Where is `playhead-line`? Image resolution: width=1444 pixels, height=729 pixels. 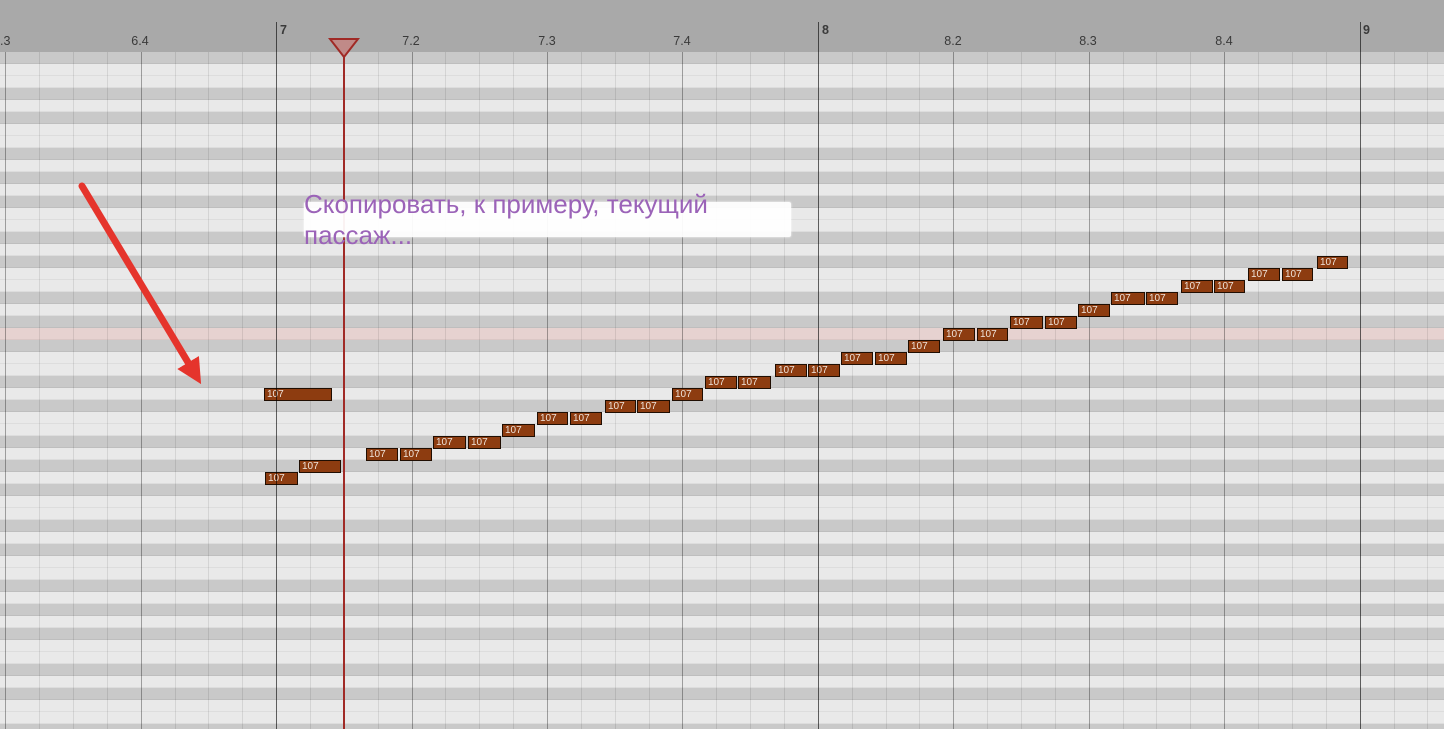 playhead-line is located at coordinates (343, 390).